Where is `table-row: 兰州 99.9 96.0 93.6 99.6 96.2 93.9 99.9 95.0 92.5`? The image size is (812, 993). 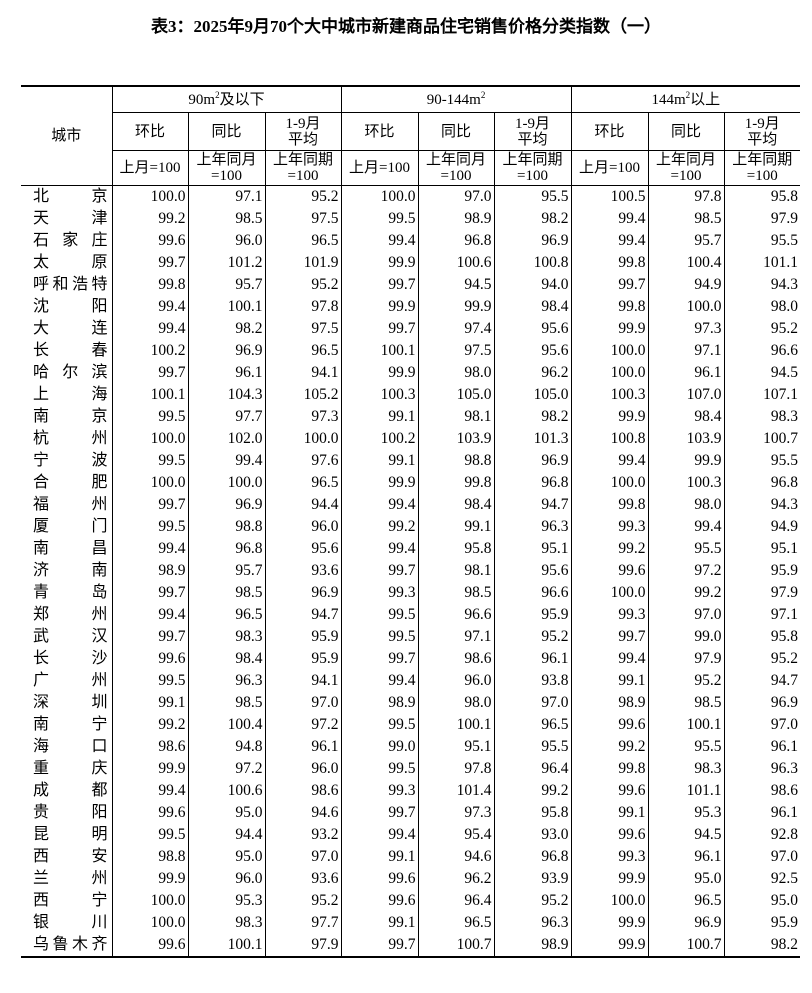 table-row: 兰州 99.9 96.0 93.6 99.6 96.2 93.9 99.9 95.0 92.5 is located at coordinates (411, 879).